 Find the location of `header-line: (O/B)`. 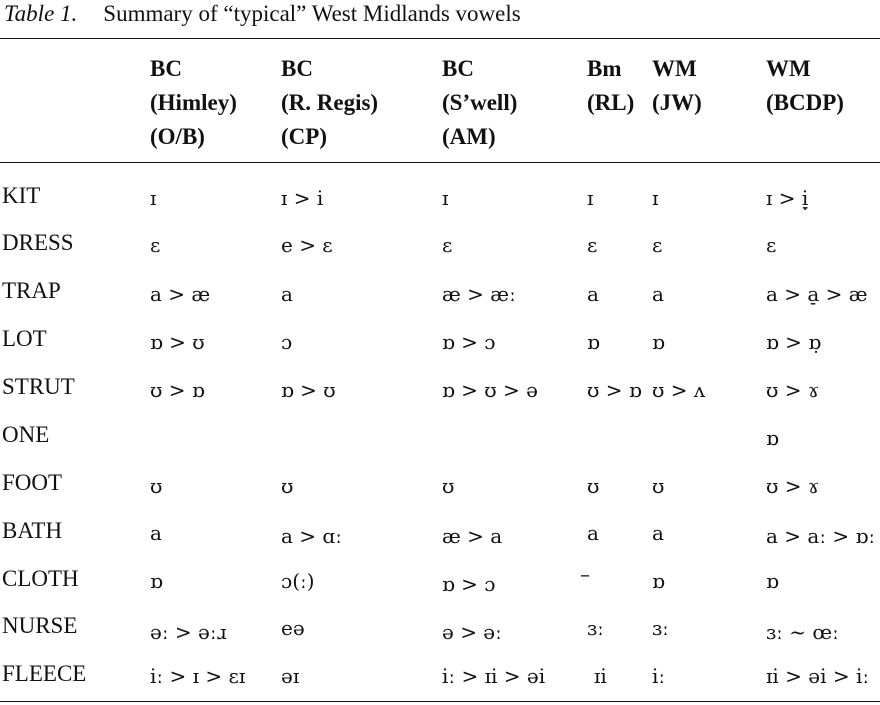

header-line: (O/B) is located at coordinates (177, 136).